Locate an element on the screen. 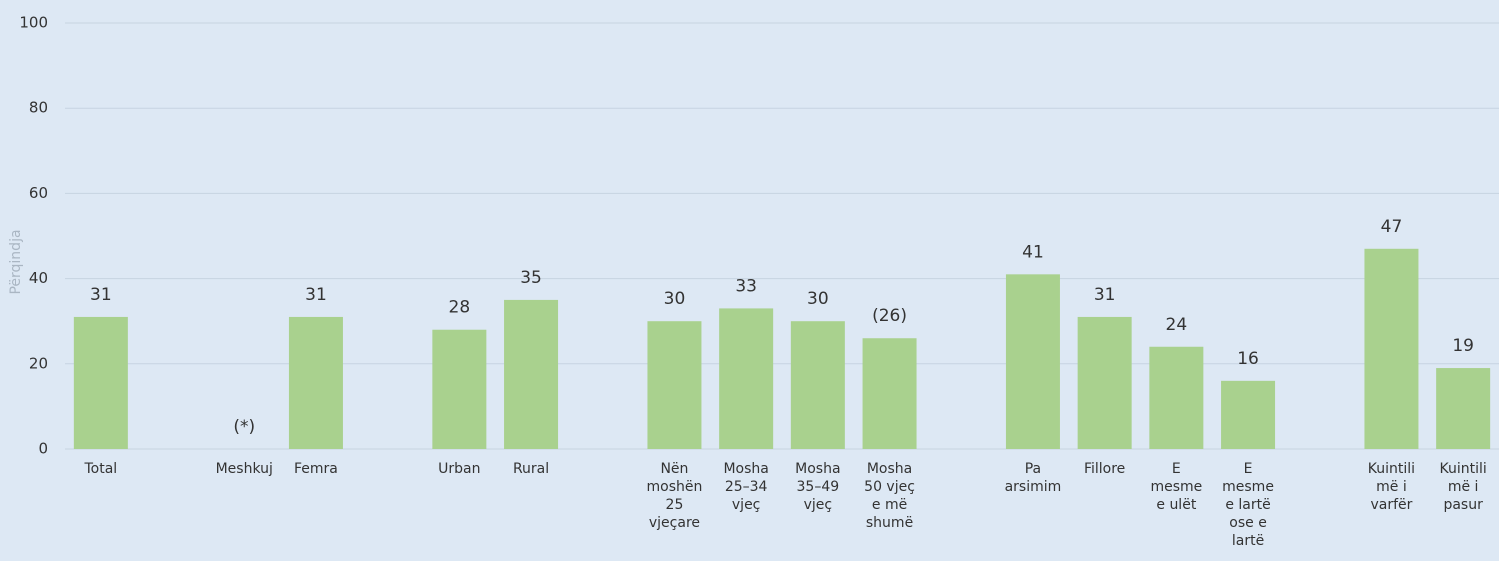 The height and width of the screenshot is (561, 1499). x-tick-label: Fillore is located at coordinates (1104, 469).